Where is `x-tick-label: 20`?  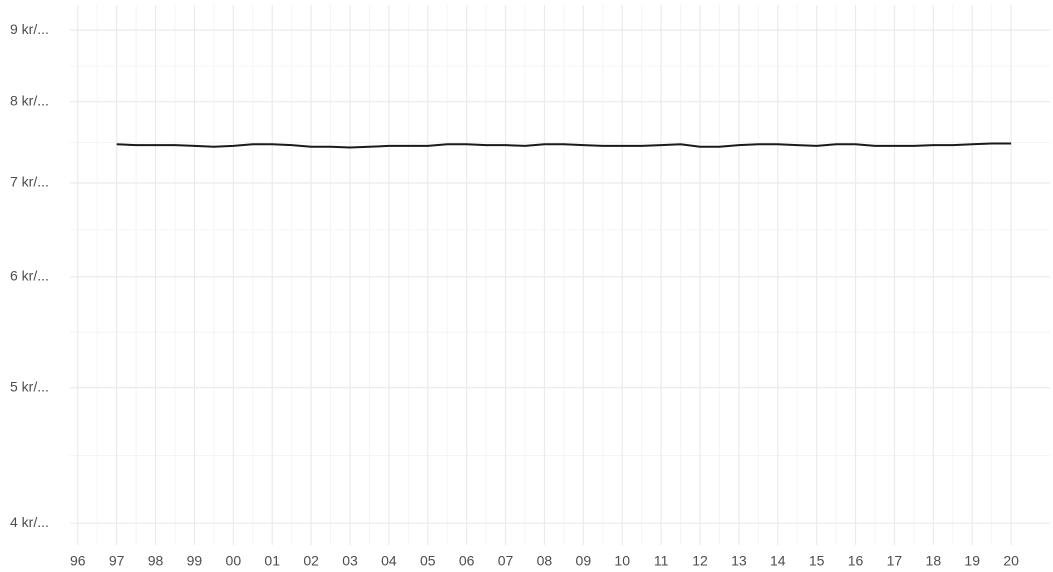
x-tick-label: 20 is located at coordinates (1011, 561).